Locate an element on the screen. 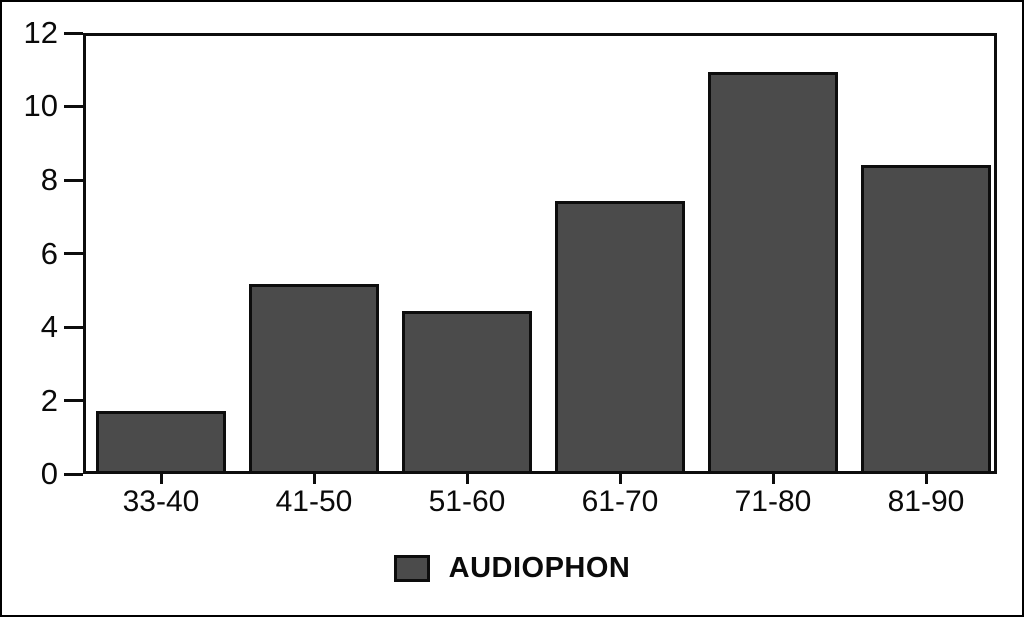 The height and width of the screenshot is (617, 1024). x-tick-label-81-90: 81-90 is located at coordinates (926, 501).